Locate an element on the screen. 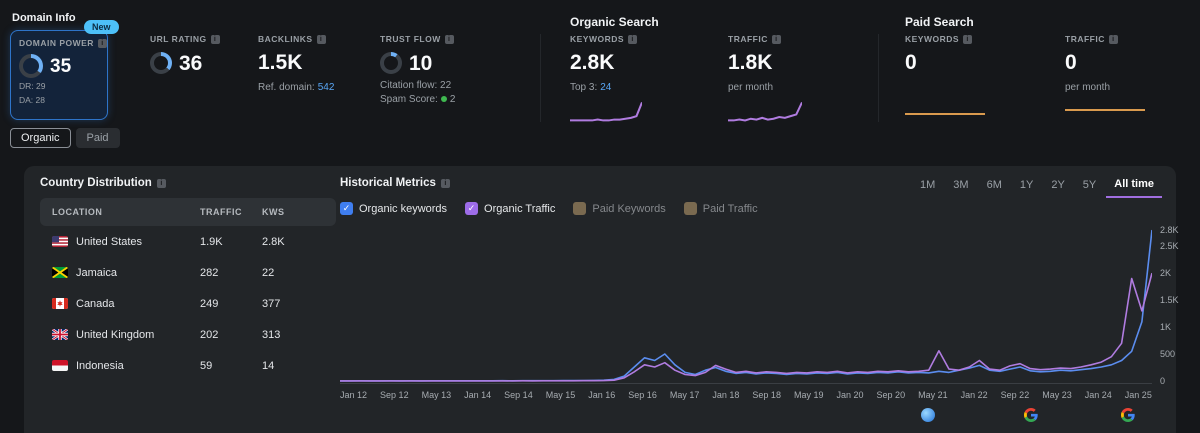 The image size is (1200, 433). x-axis-label: Sep 18 is located at coordinates (766, 395).